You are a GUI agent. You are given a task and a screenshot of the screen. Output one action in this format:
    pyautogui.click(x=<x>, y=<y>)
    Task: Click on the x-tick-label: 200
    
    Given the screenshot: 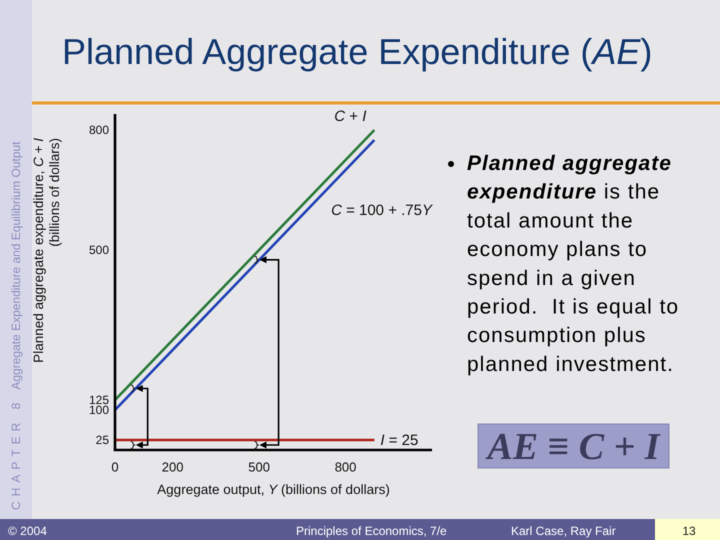 What is the action you would take?
    pyautogui.click(x=173, y=467)
    